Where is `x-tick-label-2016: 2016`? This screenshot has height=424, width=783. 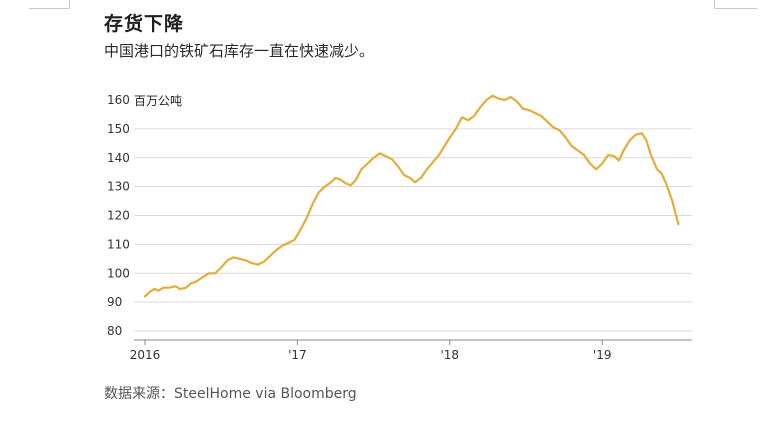 x-tick-label-2016: 2016 is located at coordinates (145, 355).